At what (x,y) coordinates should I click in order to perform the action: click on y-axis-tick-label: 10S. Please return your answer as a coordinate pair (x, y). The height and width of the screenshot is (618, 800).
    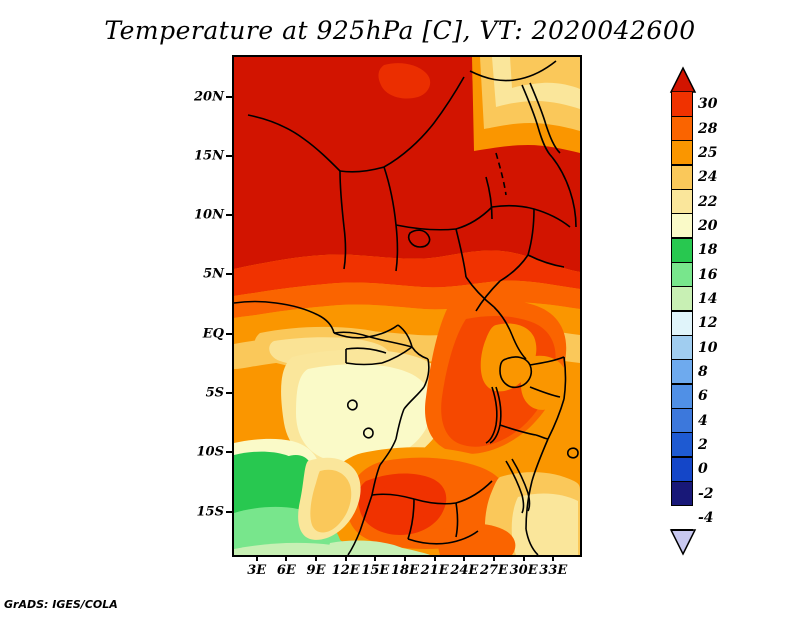
    Looking at the image, I should click on (210, 452).